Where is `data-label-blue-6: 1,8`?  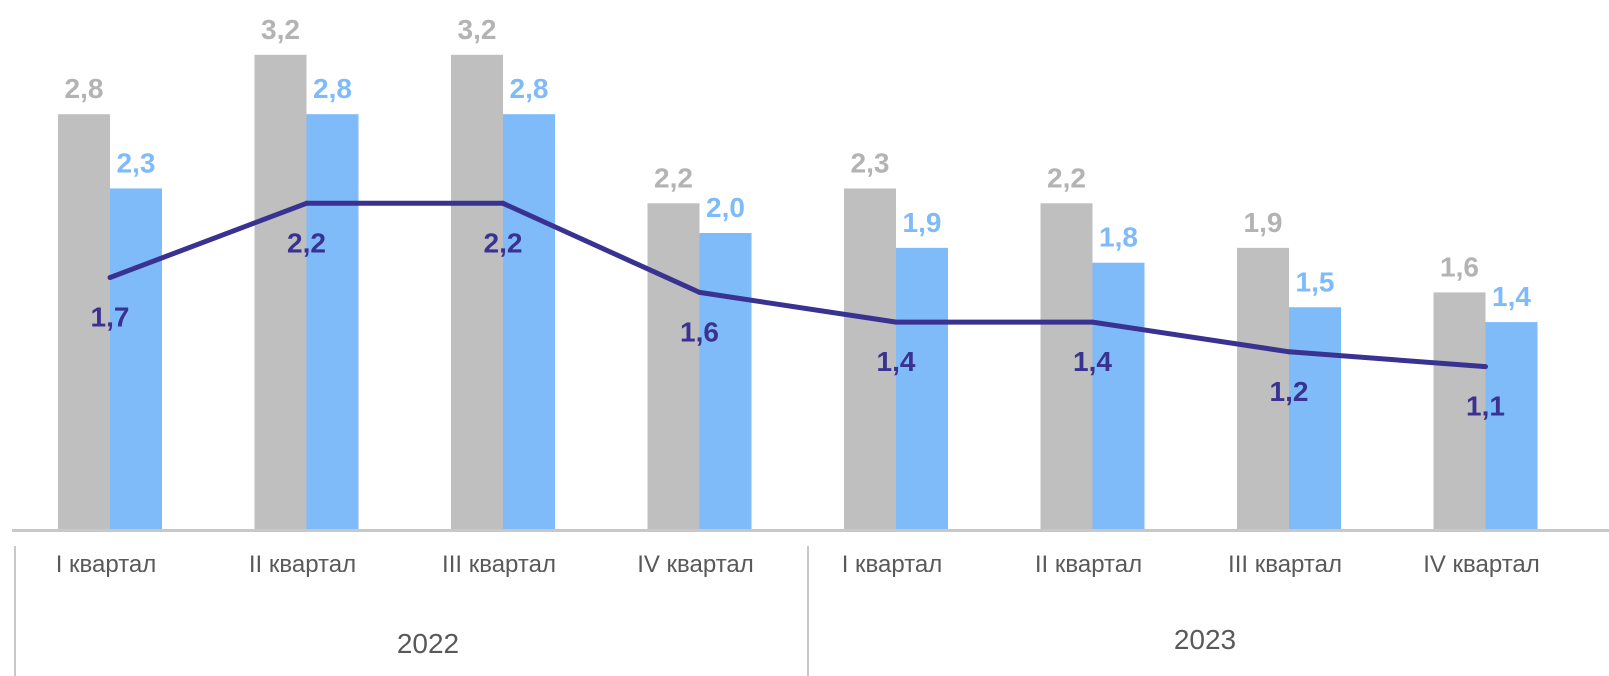
data-label-blue-6: 1,8 is located at coordinates (1118, 237).